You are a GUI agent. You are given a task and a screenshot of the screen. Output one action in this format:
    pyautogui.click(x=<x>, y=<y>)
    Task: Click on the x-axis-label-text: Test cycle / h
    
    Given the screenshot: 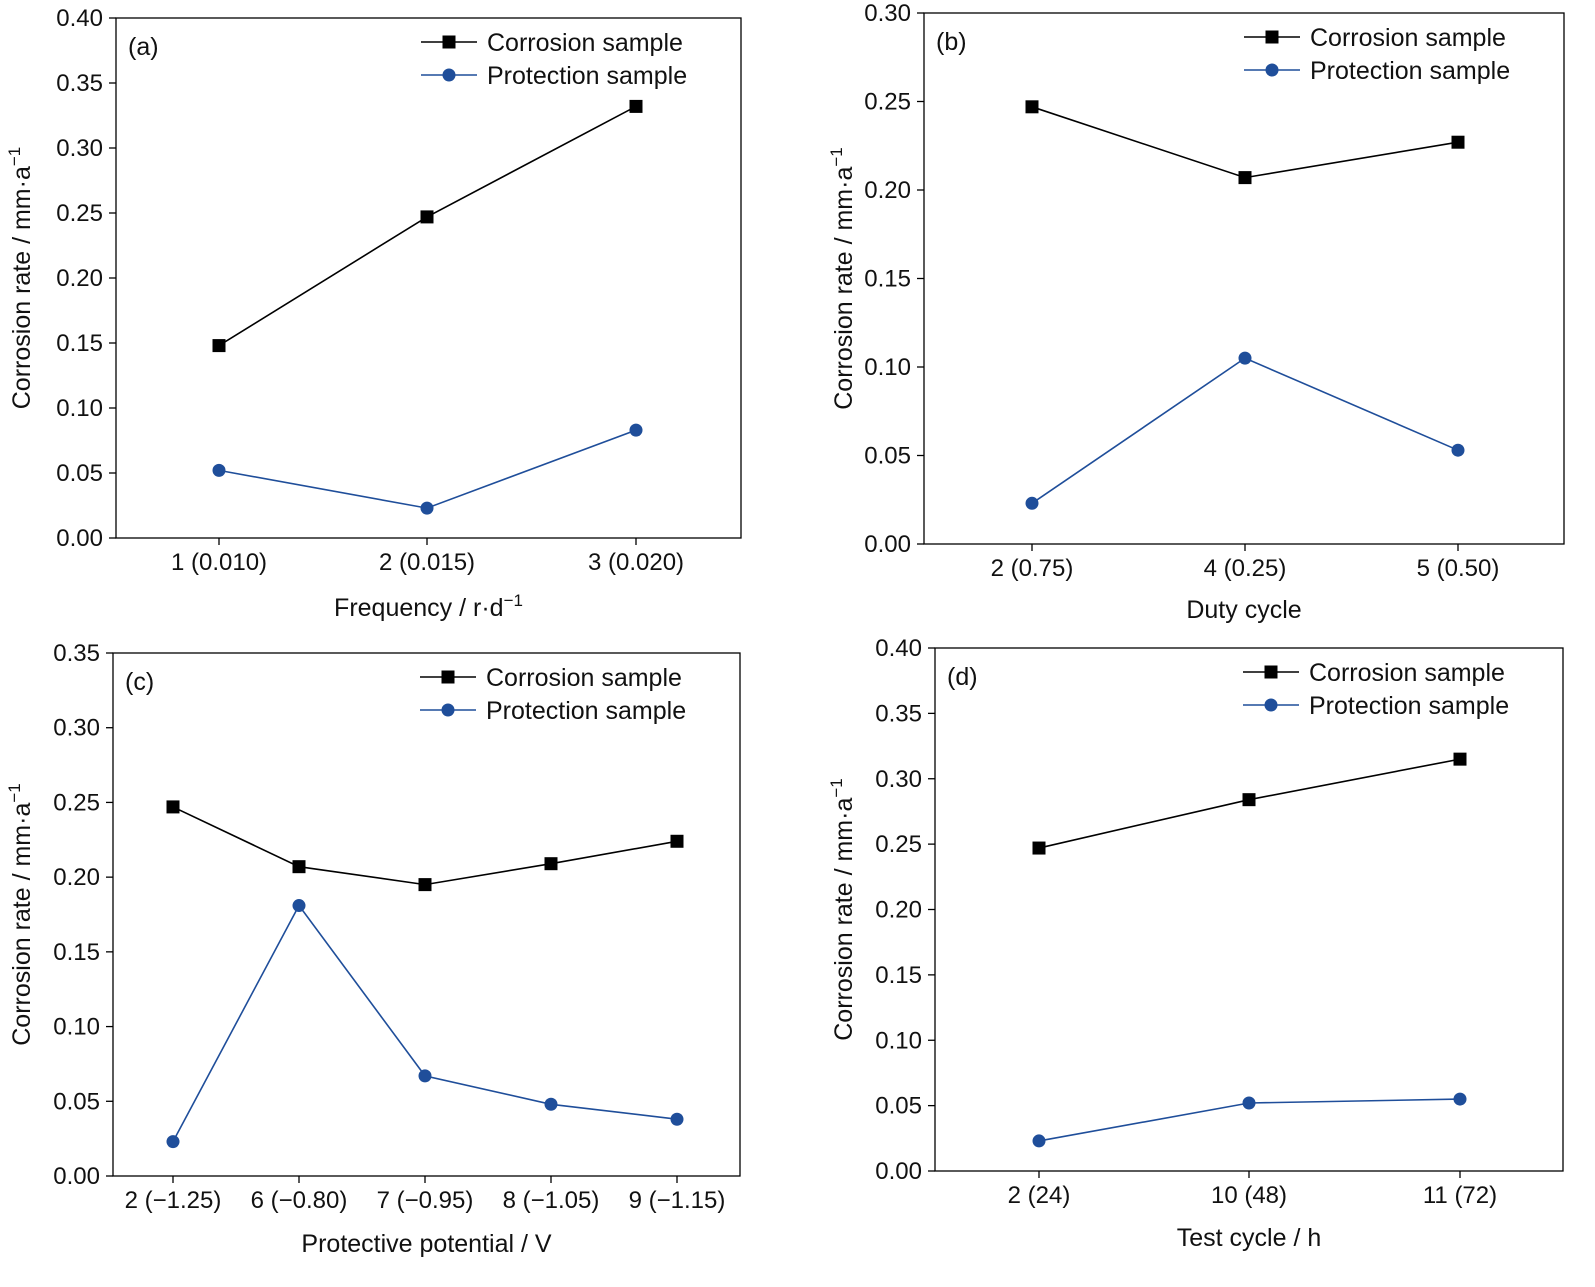 What is the action you would take?
    pyautogui.click(x=1249, y=1238)
    